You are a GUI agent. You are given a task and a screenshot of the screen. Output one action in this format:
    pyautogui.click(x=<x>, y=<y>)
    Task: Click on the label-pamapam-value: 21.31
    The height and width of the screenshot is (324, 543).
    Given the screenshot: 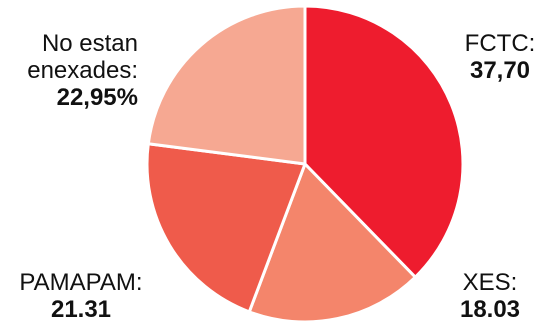 What is the action you would take?
    pyautogui.click(x=81, y=309)
    